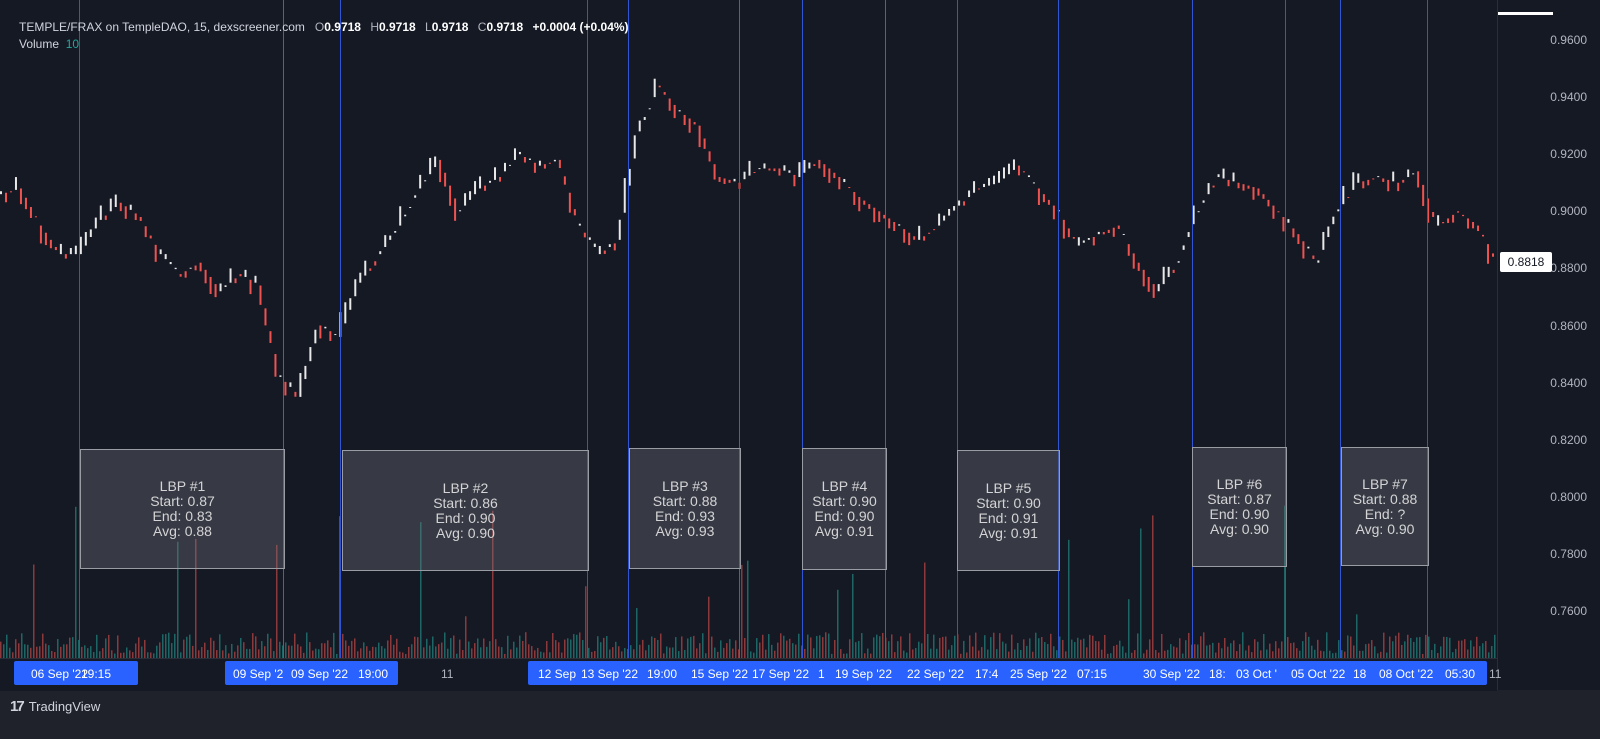 The width and height of the screenshot is (1600, 739). I want to click on axis-marker, so click(1525, 13).